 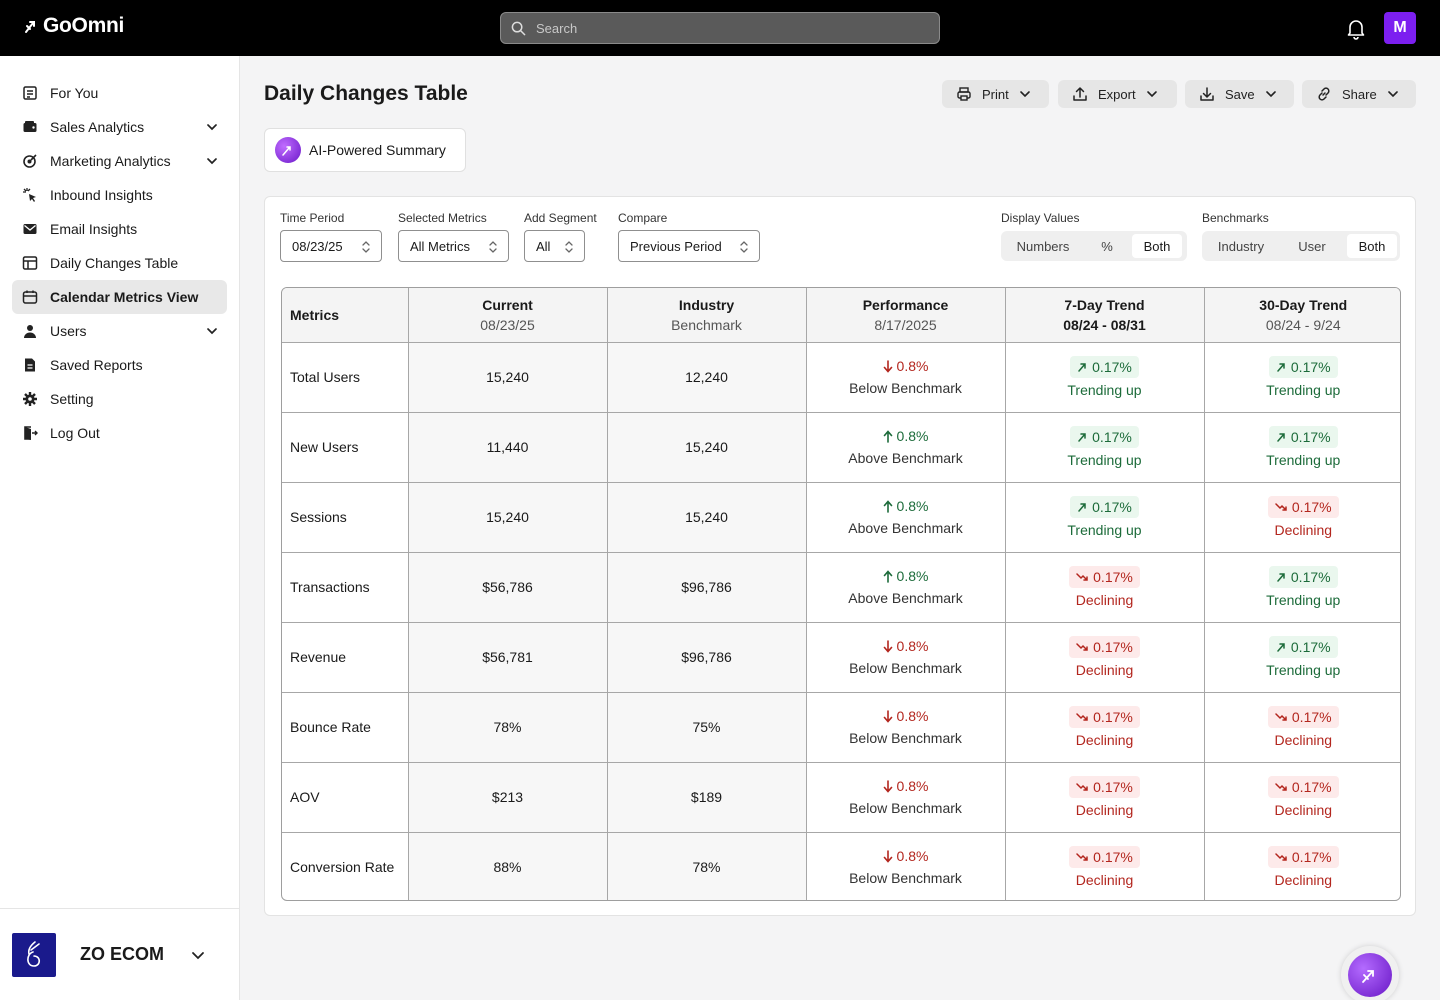 I want to click on display-numbers-option: Numbers, so click(x=1043, y=246).